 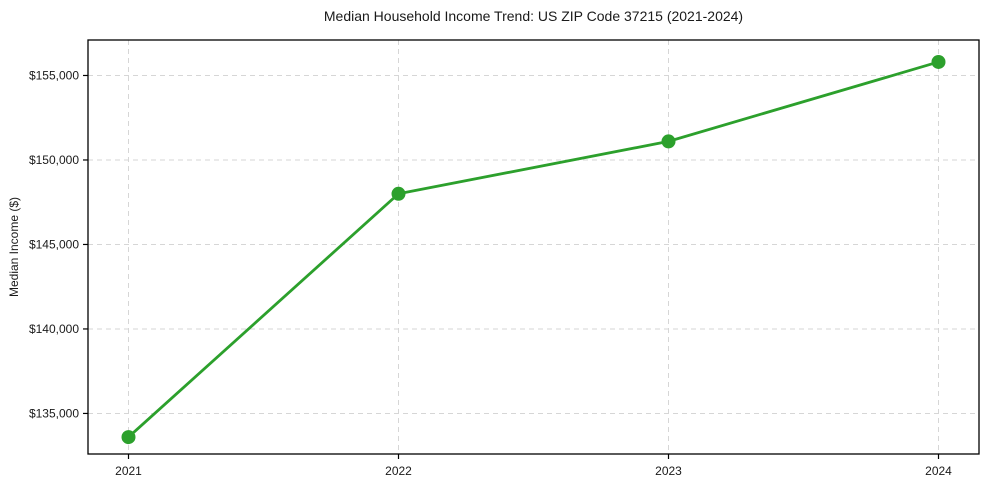 I want to click on x-tick-label: 2023, so click(x=668, y=471).